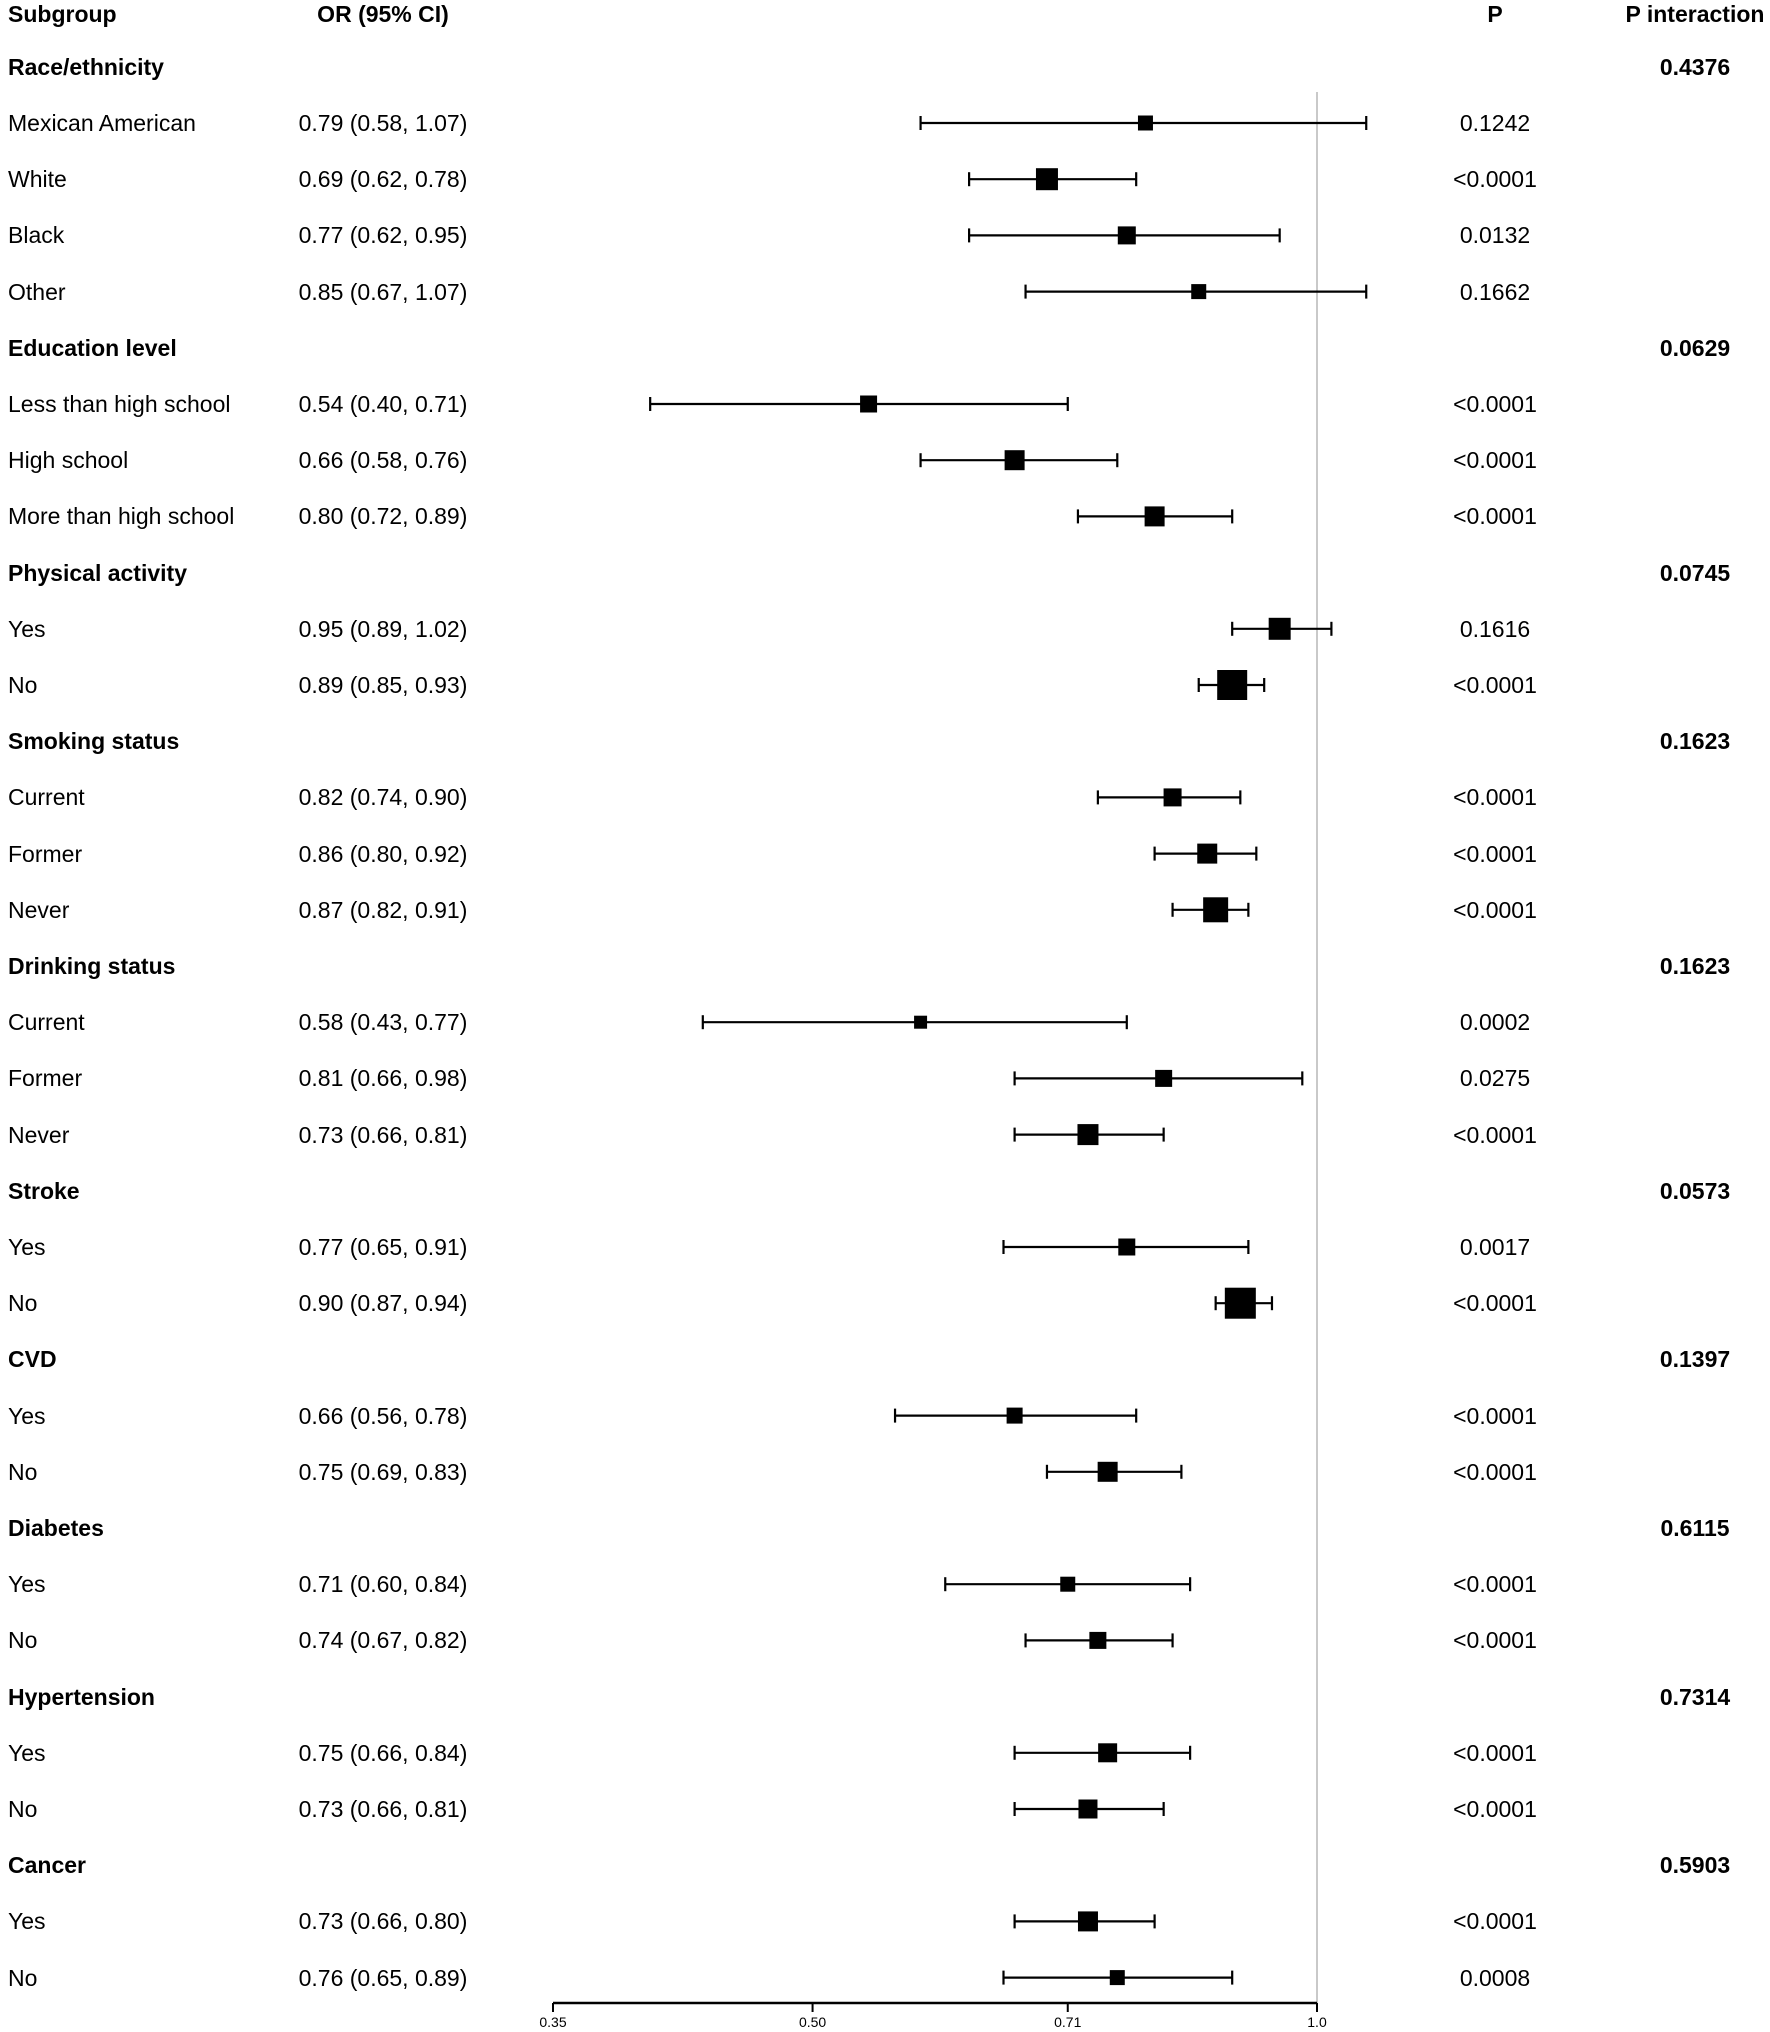  Describe the element at coordinates (121, 516) in the screenshot. I see `row-label: More than high school` at that location.